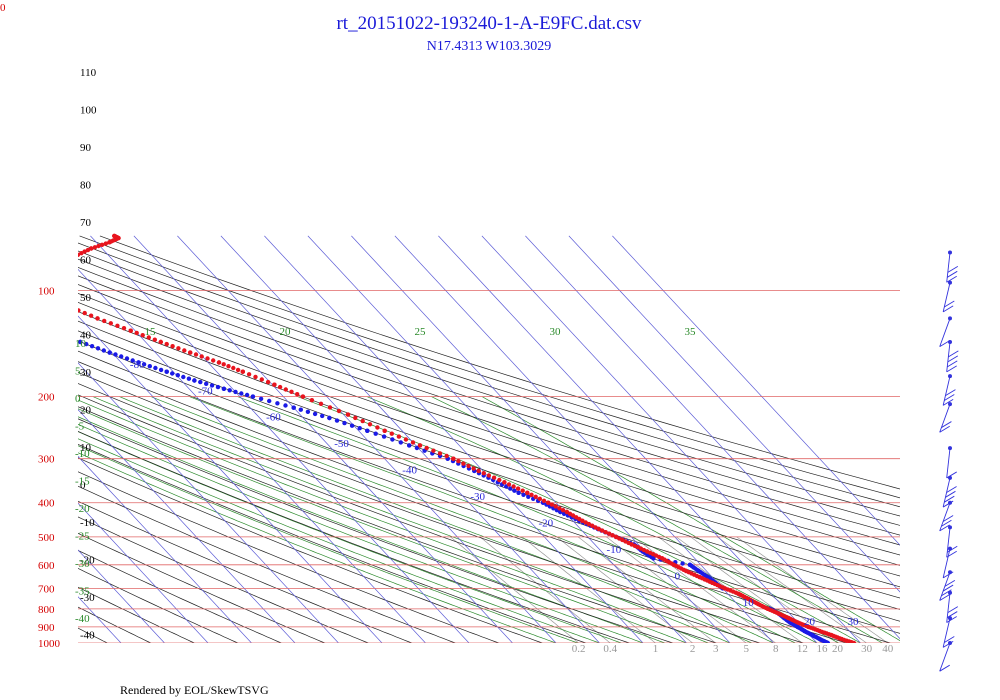  What do you see at coordinates (46, 538) in the screenshot?
I see `pressure-label: 500` at bounding box center [46, 538].